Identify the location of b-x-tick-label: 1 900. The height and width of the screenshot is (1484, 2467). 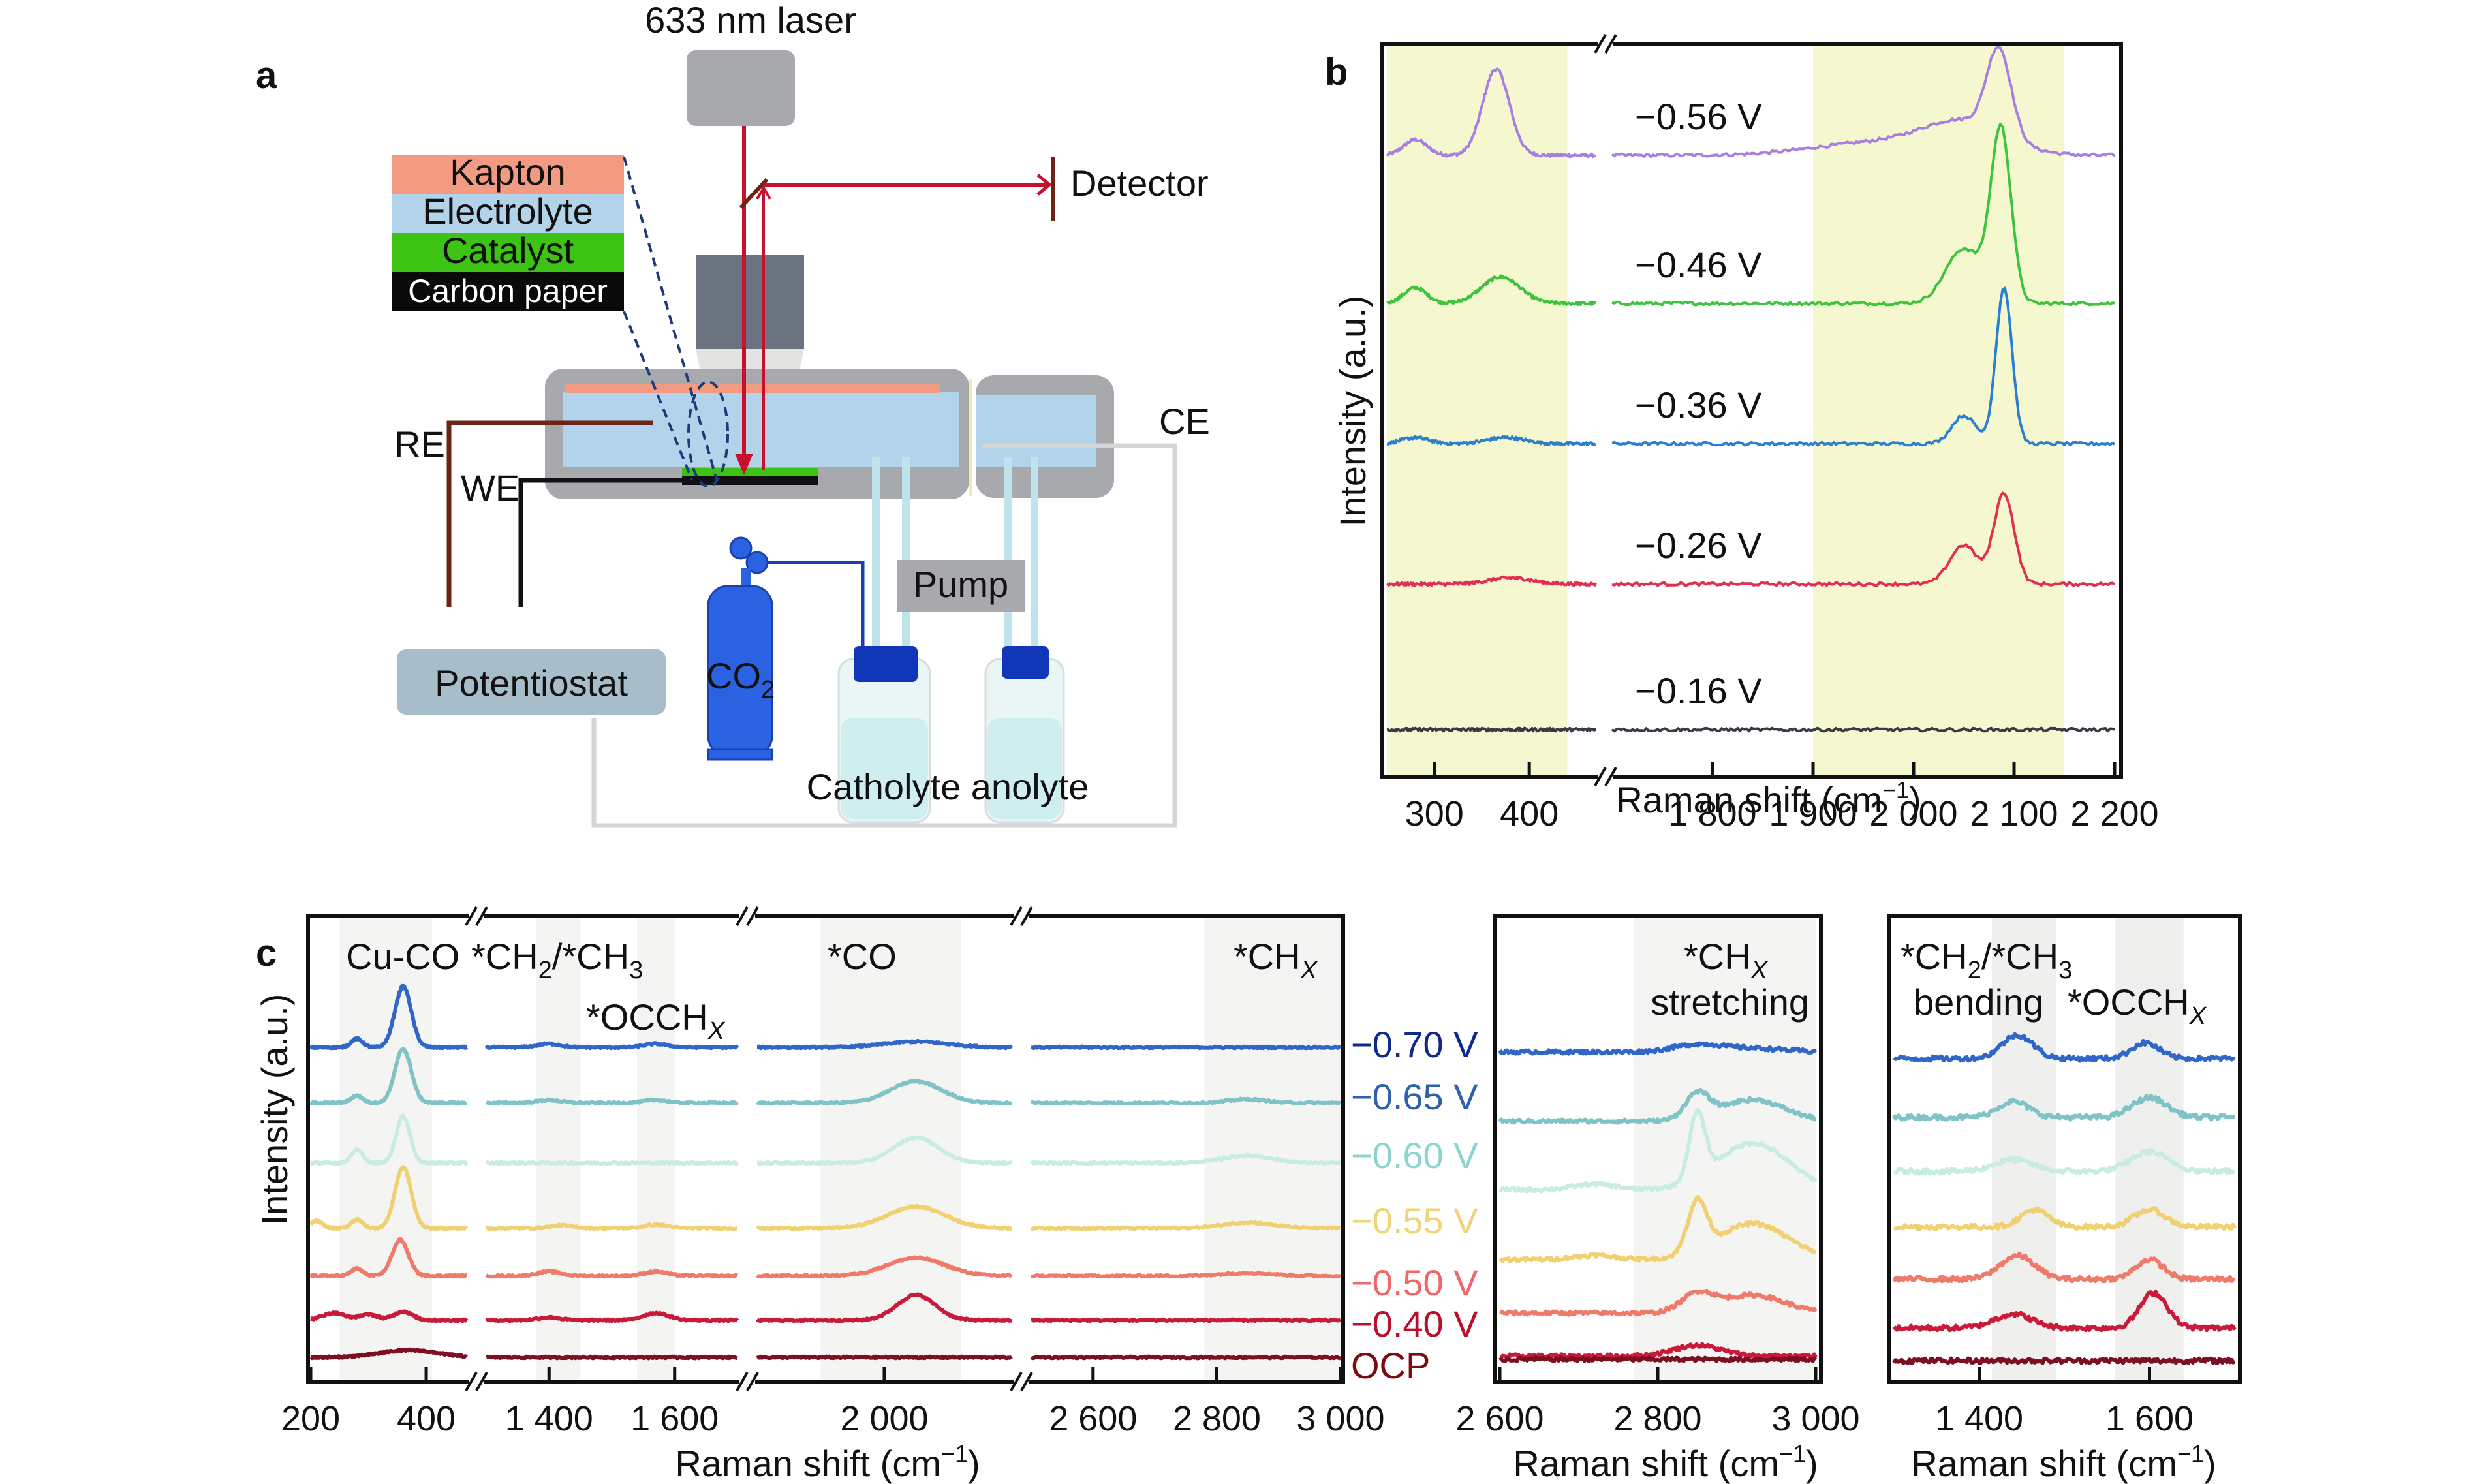
(1813, 813).